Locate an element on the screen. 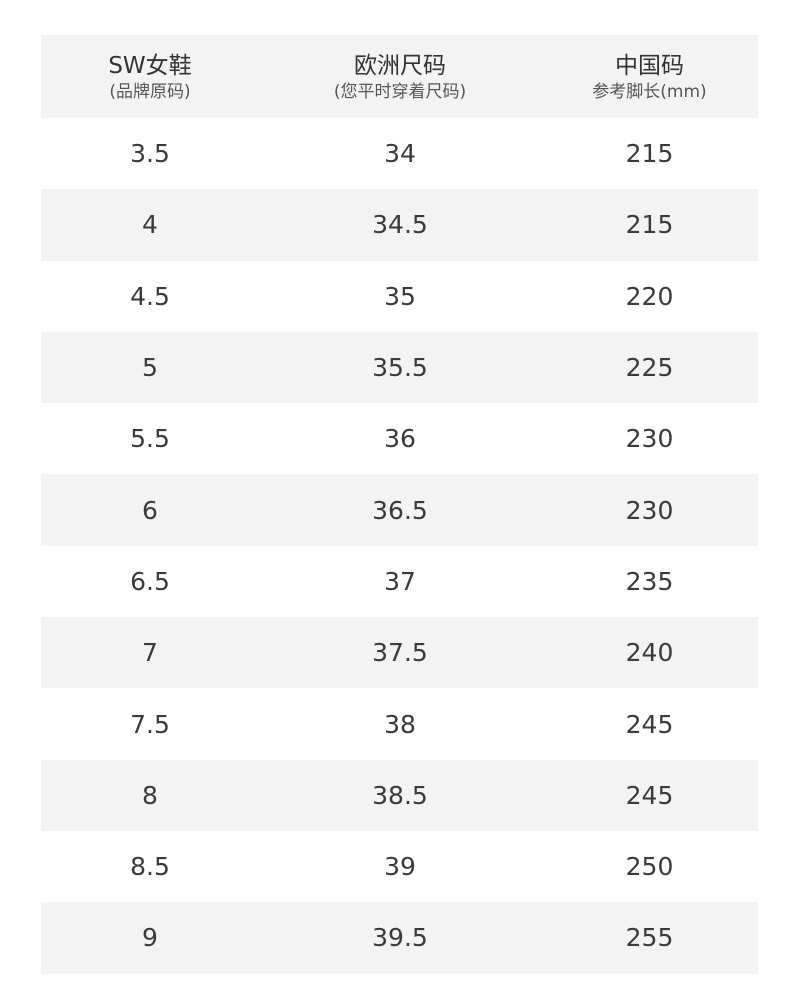 The height and width of the screenshot is (1000, 800). table-row: 7.5 38 245 is located at coordinates (399, 723).